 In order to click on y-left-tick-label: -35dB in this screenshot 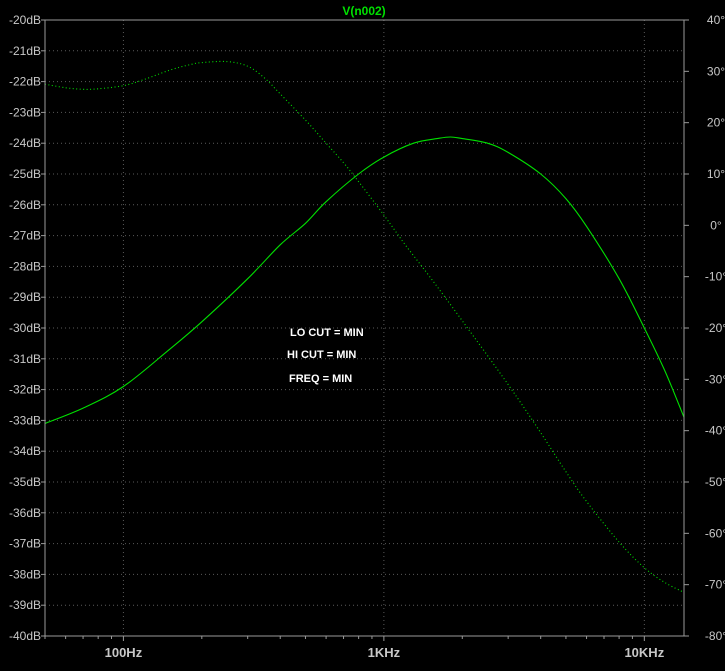, I will do `click(25, 482)`.